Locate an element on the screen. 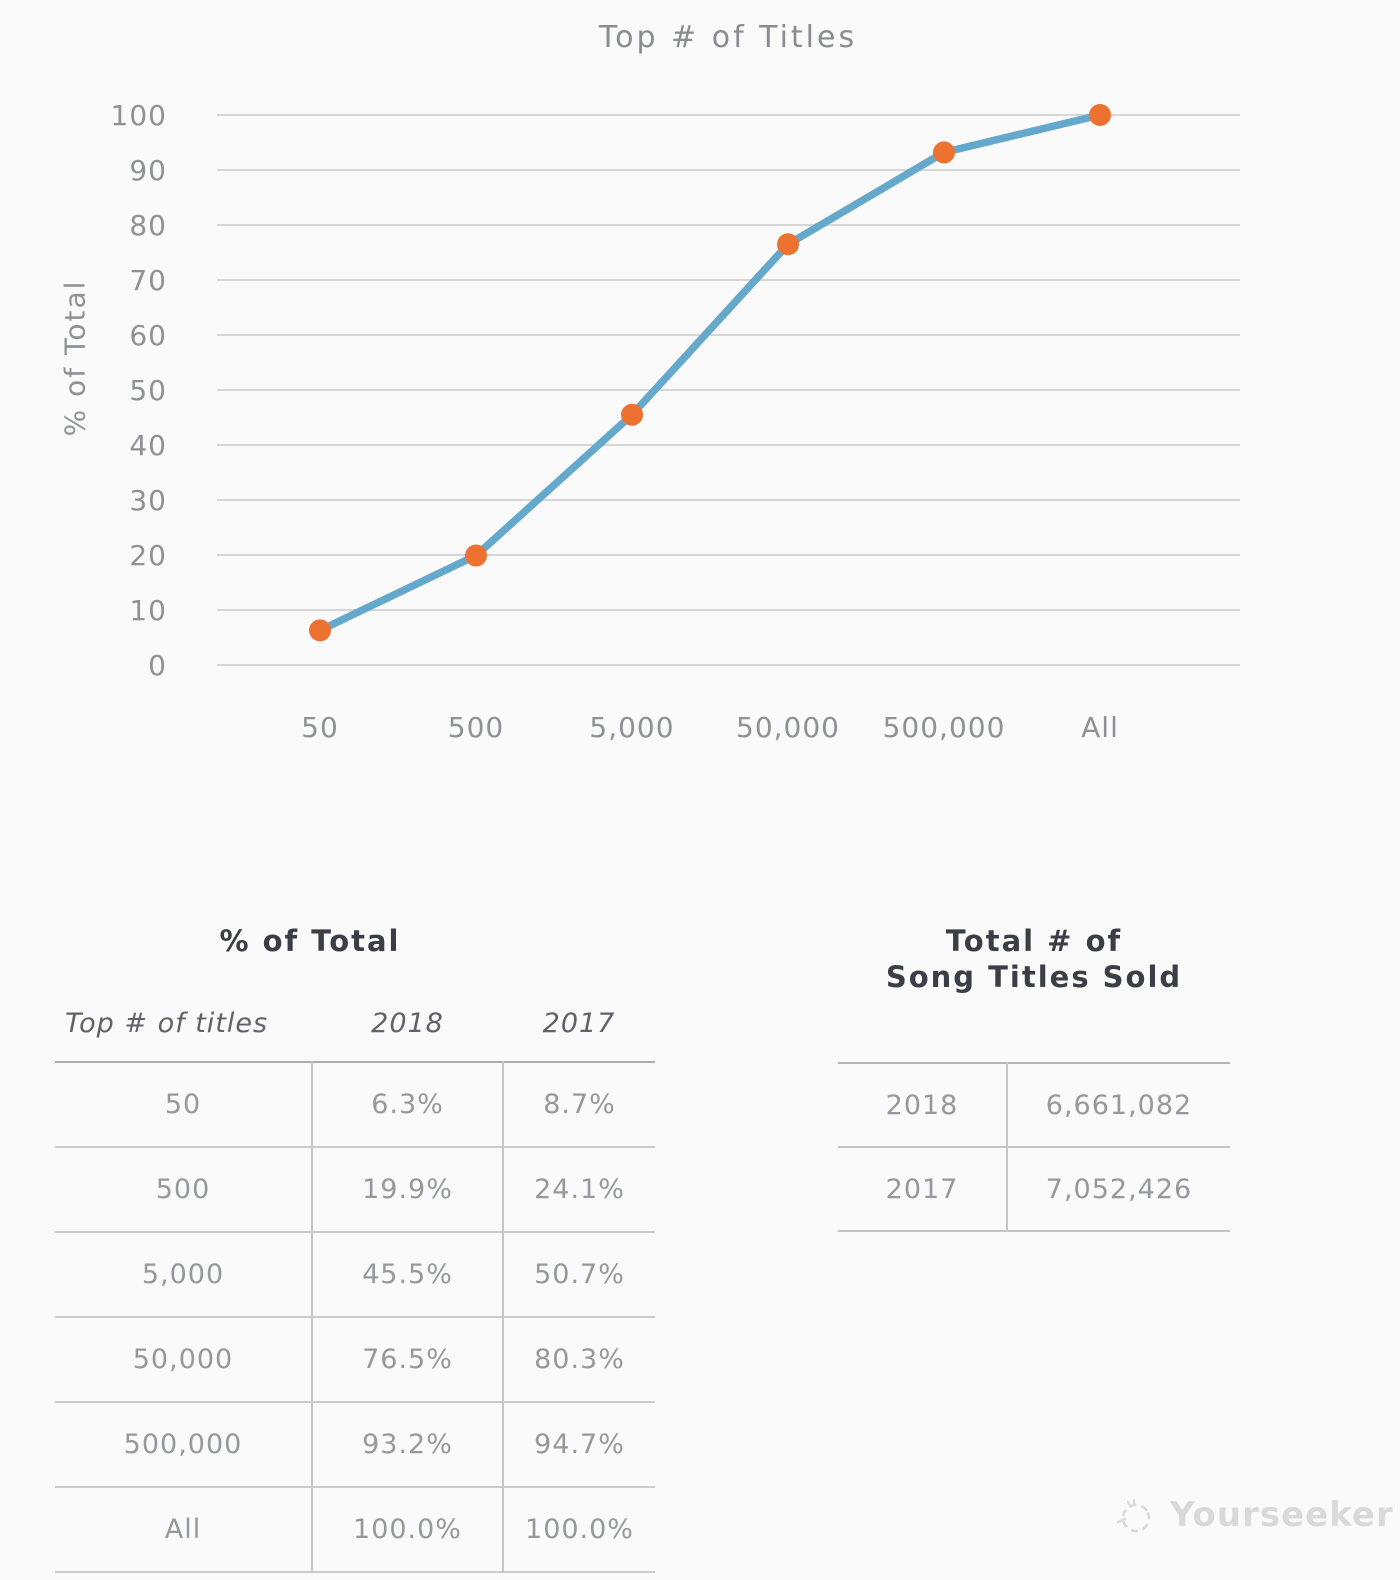  watermark: Yourseeker is located at coordinates (1253, 1515).